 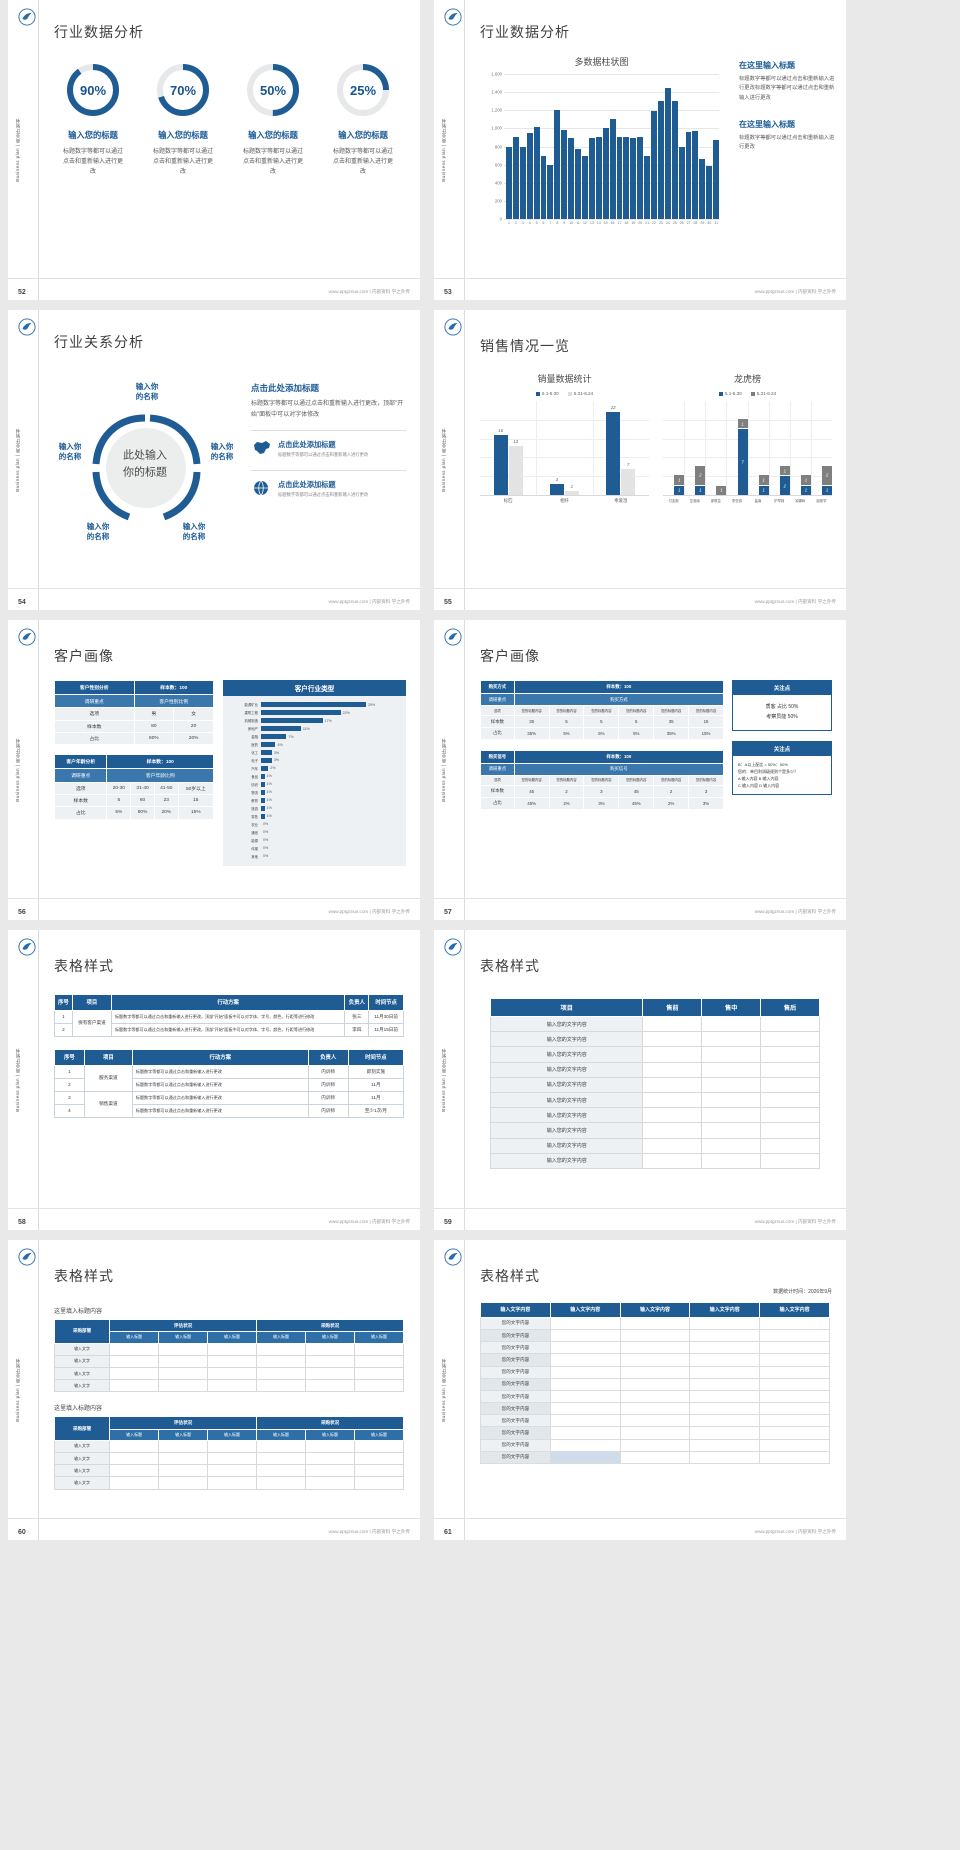 I want to click on hbar-row: 教育 1%, so click(x=314, y=800).